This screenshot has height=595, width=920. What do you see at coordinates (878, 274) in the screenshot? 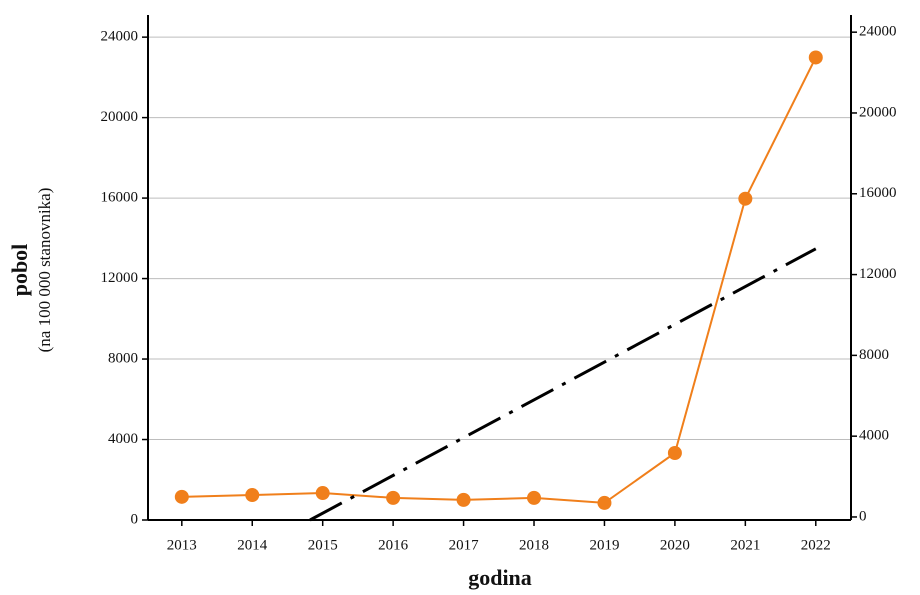
I see `y2-tick-label: 12000` at bounding box center [878, 274].